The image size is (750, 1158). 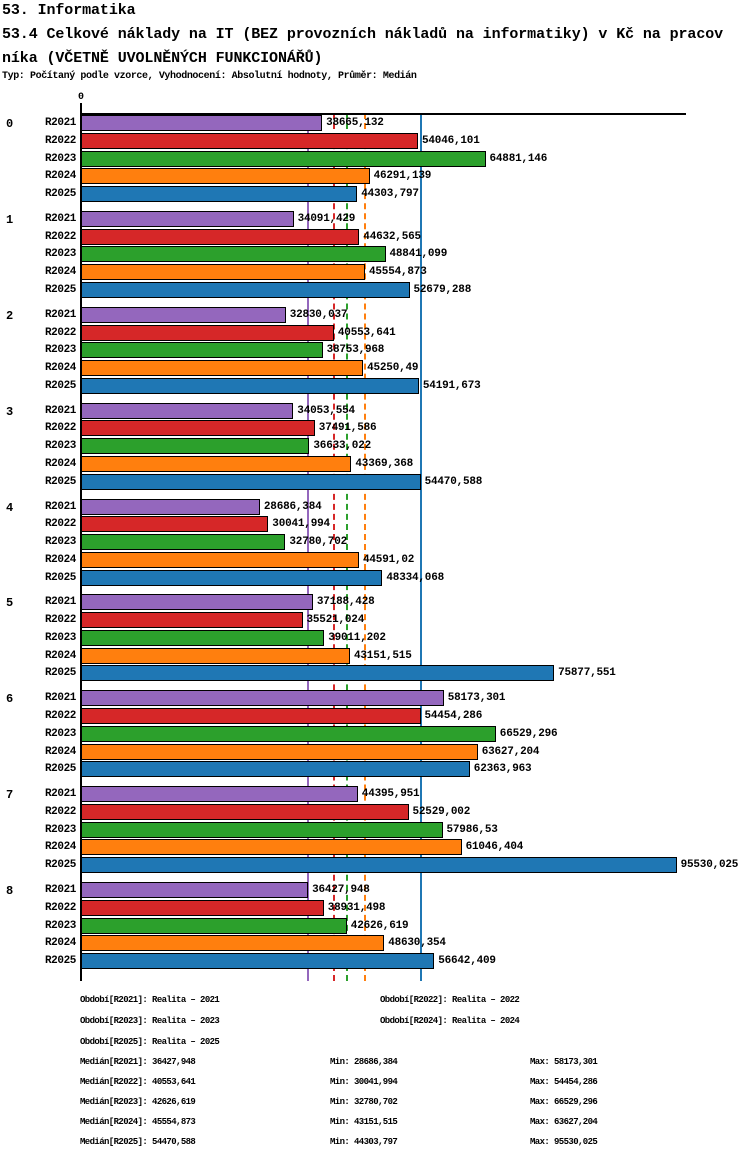 I want to click on bar-value-label: 38753,968, so click(x=355, y=350).